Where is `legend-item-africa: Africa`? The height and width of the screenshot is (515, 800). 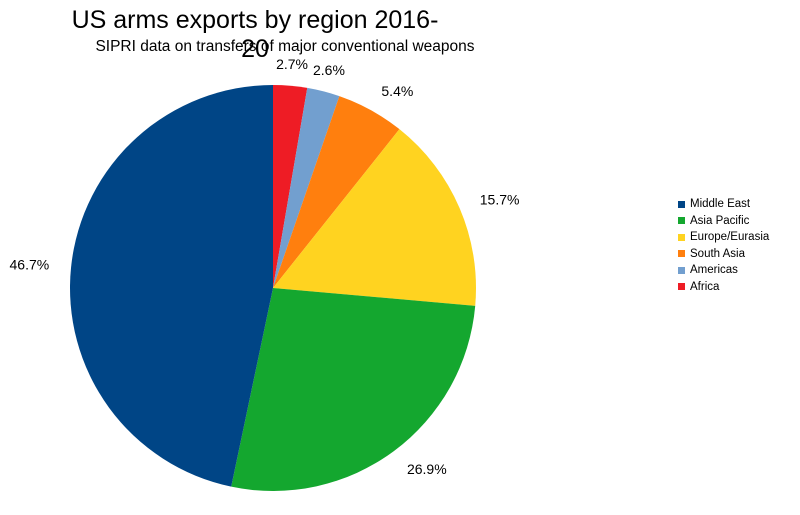 legend-item-africa: Africa is located at coordinates (723, 287).